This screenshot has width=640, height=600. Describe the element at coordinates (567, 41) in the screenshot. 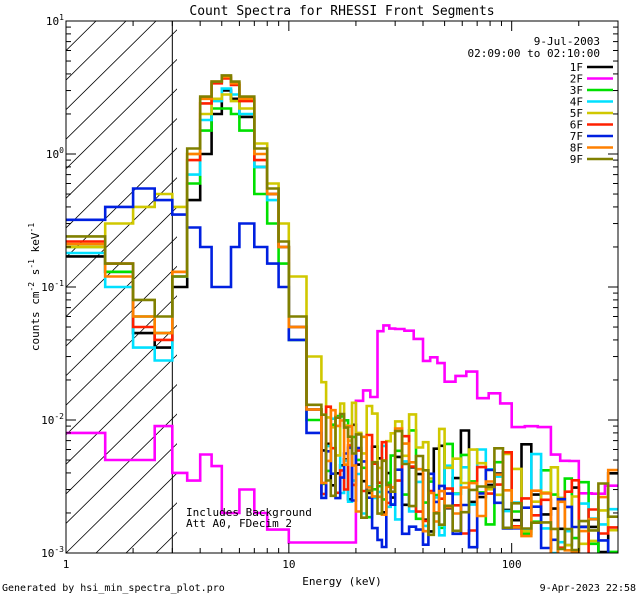

I see `date-label: 9-Jul-2003` at that location.